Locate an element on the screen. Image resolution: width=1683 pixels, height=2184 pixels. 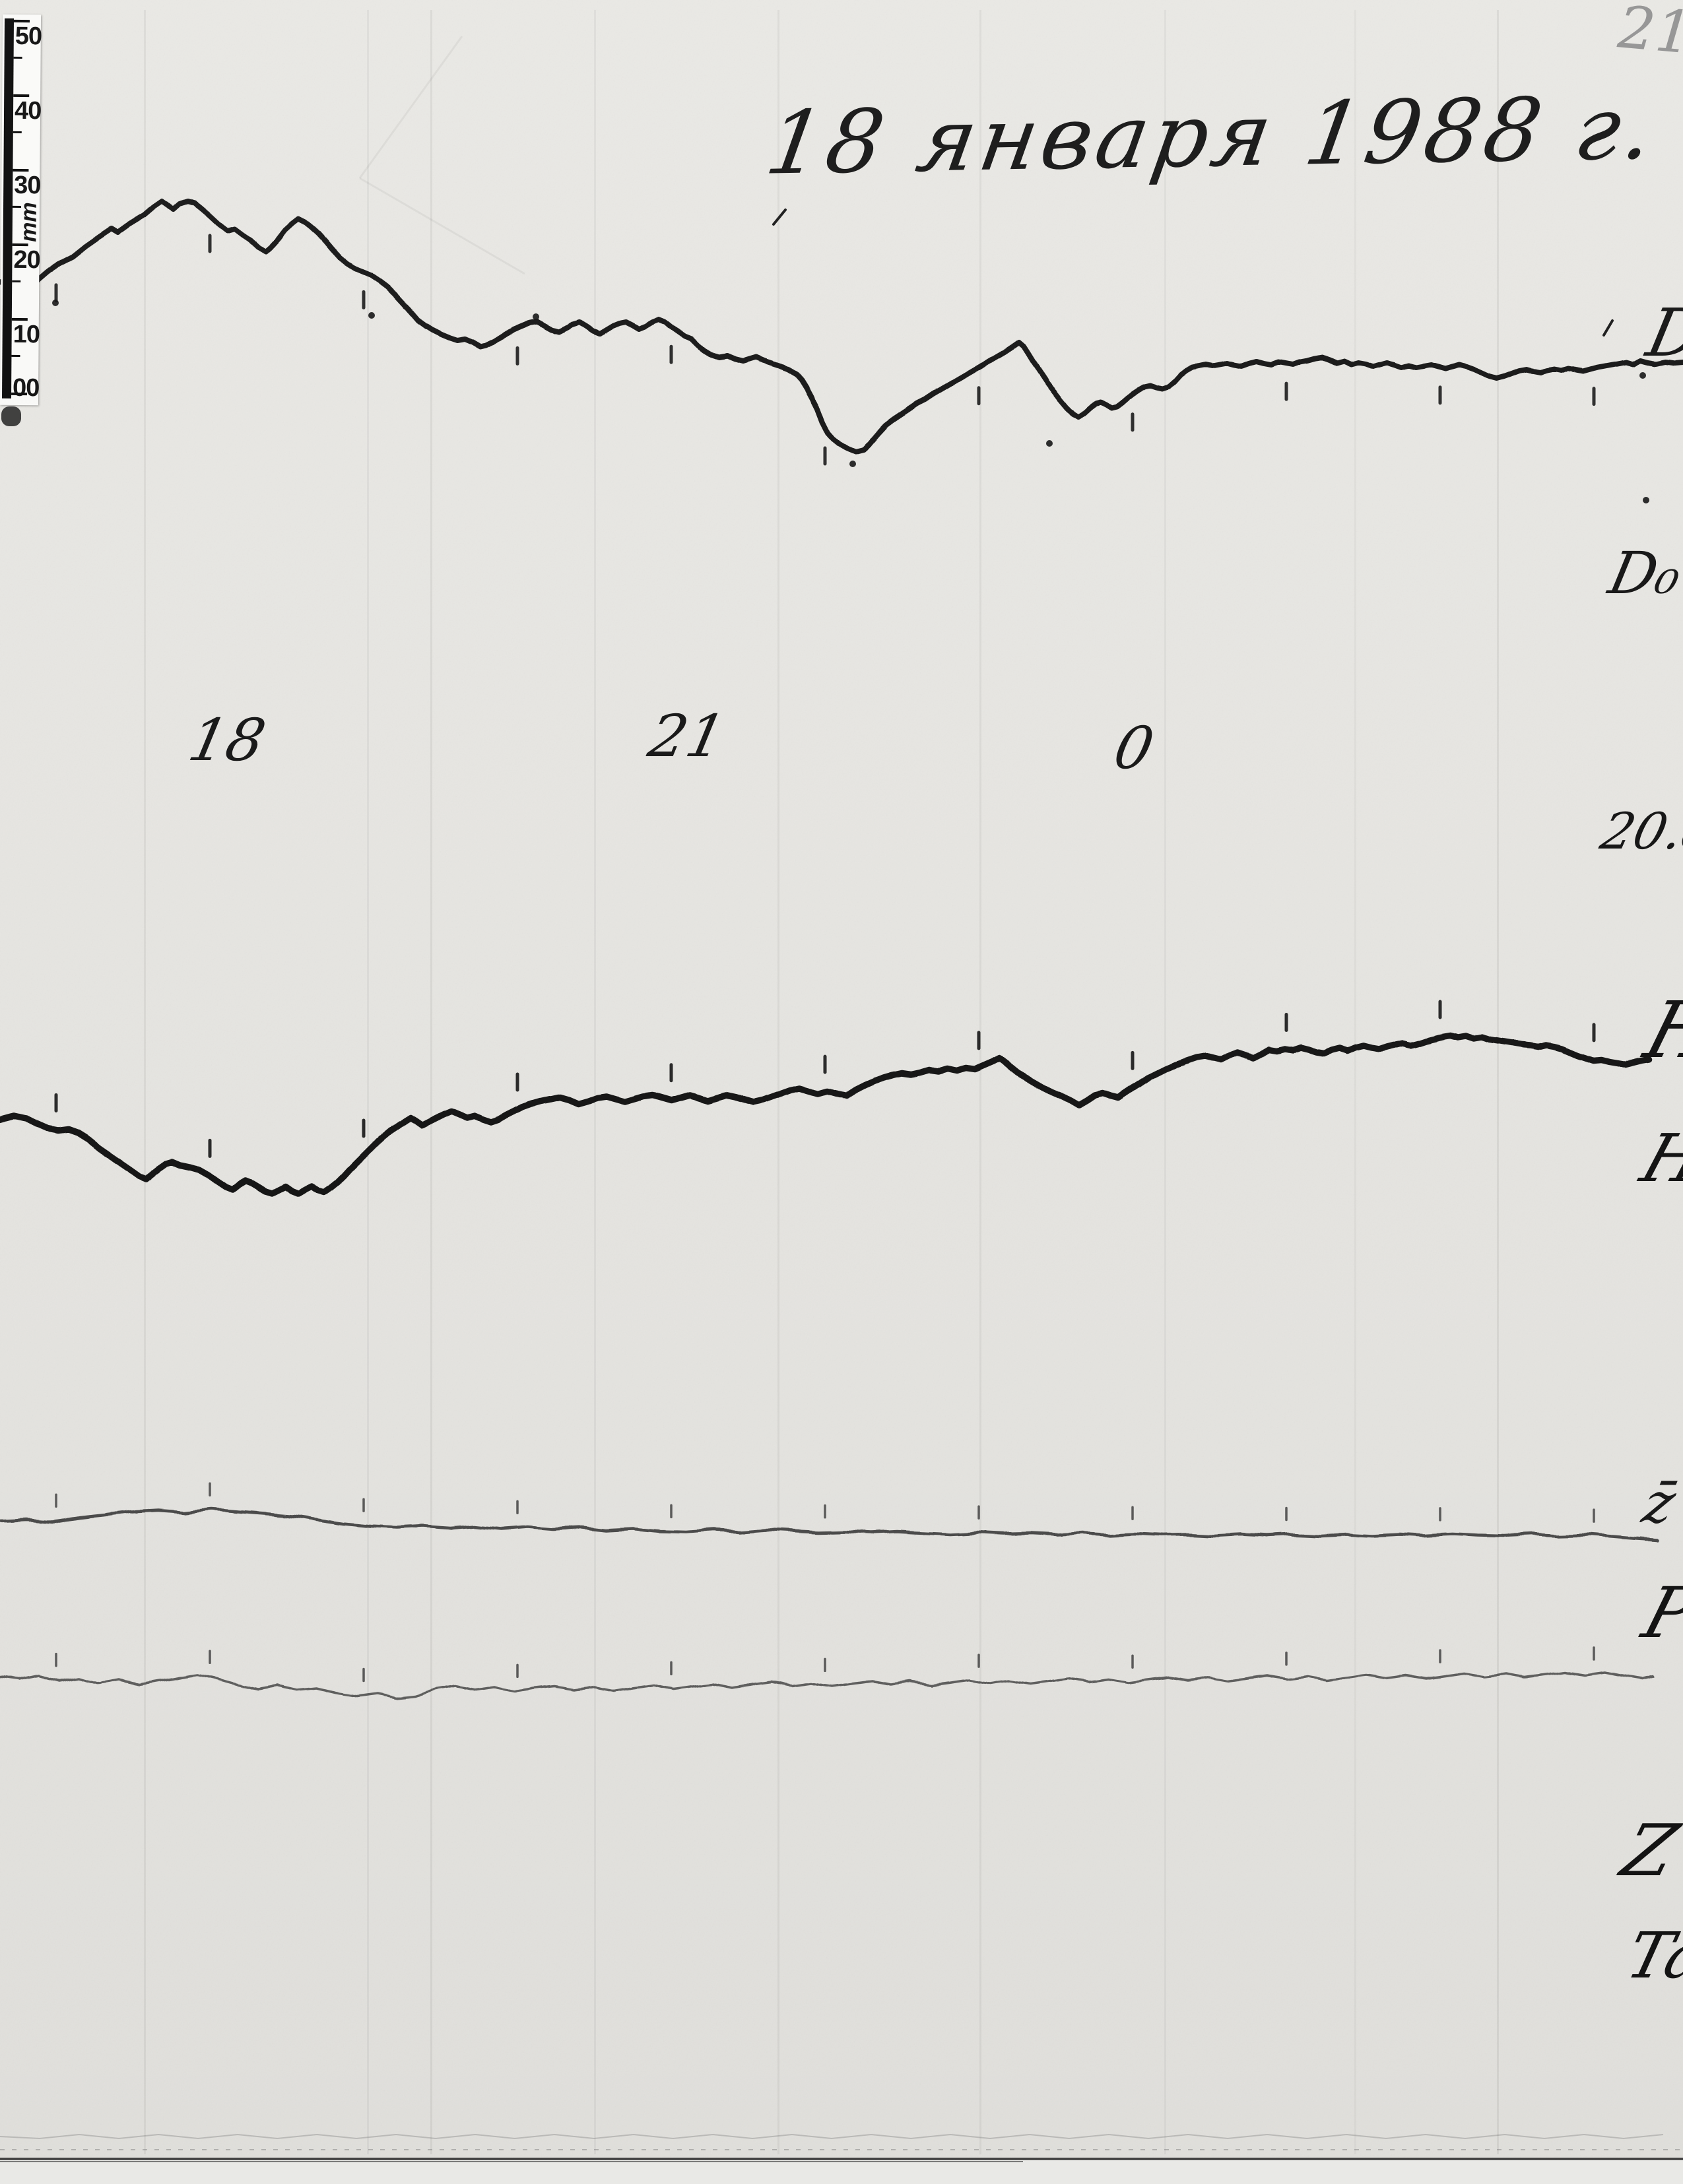
label-d-baseline-label: D₀ is located at coordinates (1643, 573).